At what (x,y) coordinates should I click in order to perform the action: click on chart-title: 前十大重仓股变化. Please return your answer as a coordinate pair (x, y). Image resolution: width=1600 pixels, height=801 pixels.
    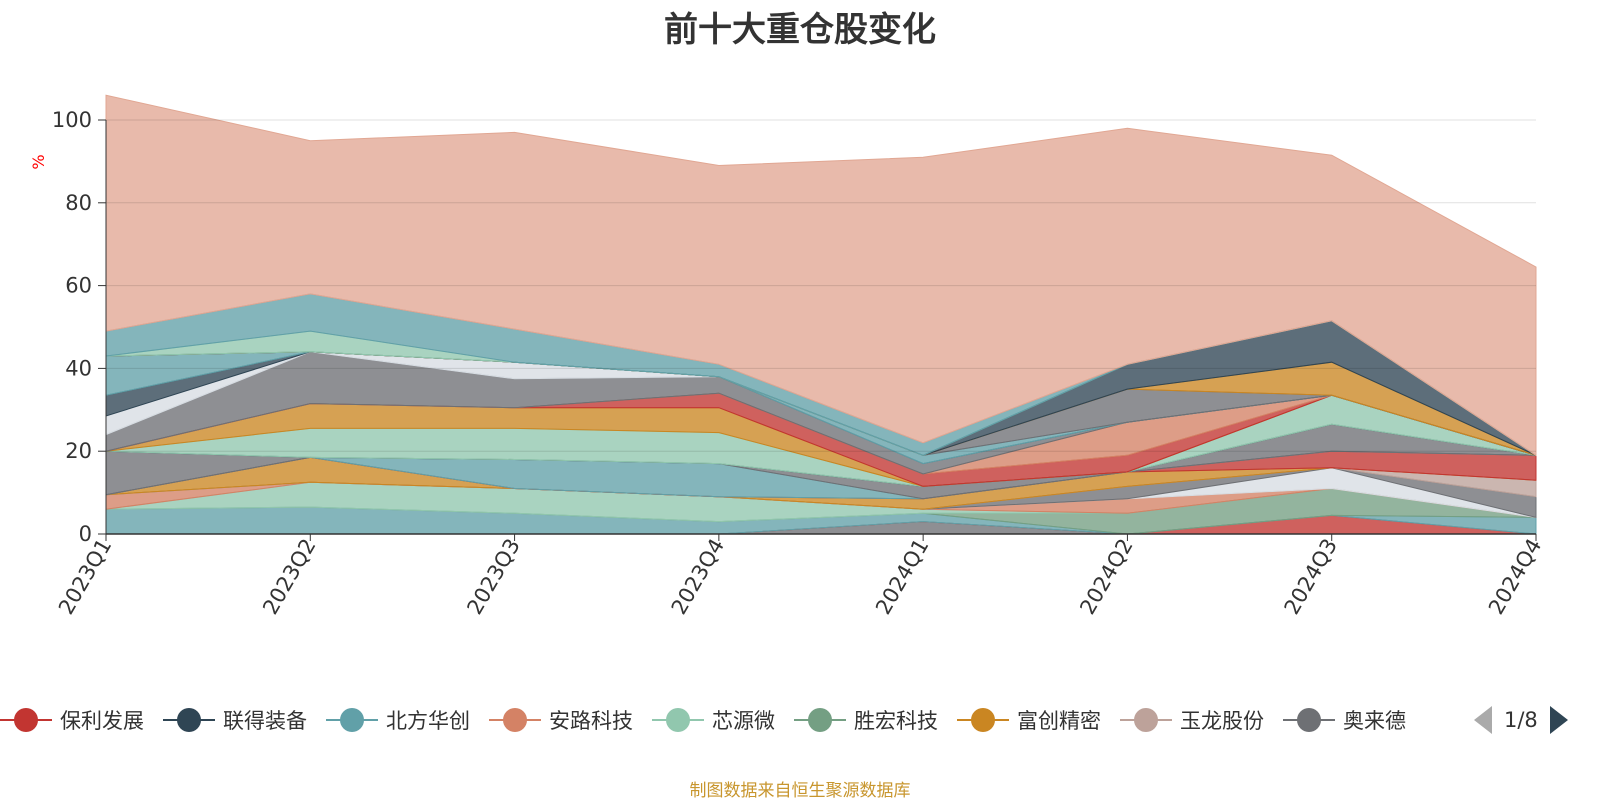
    Looking at the image, I should click on (800, 30).